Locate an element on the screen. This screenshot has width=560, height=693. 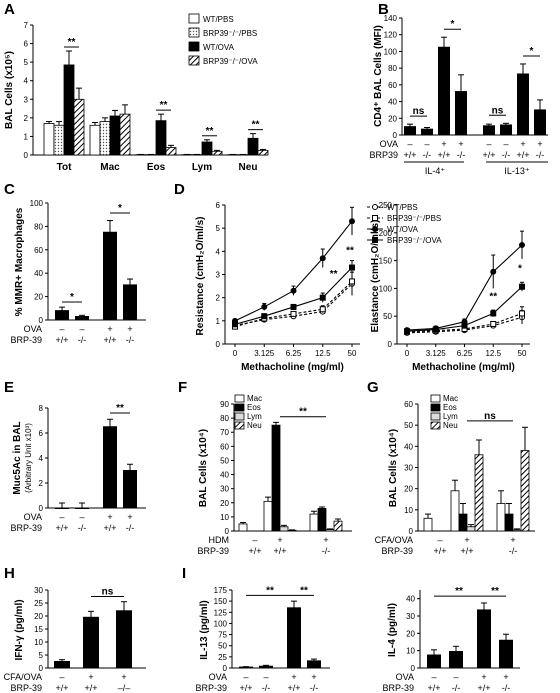
y-tick-label-D2: 100 is located at coordinates (386, 288).